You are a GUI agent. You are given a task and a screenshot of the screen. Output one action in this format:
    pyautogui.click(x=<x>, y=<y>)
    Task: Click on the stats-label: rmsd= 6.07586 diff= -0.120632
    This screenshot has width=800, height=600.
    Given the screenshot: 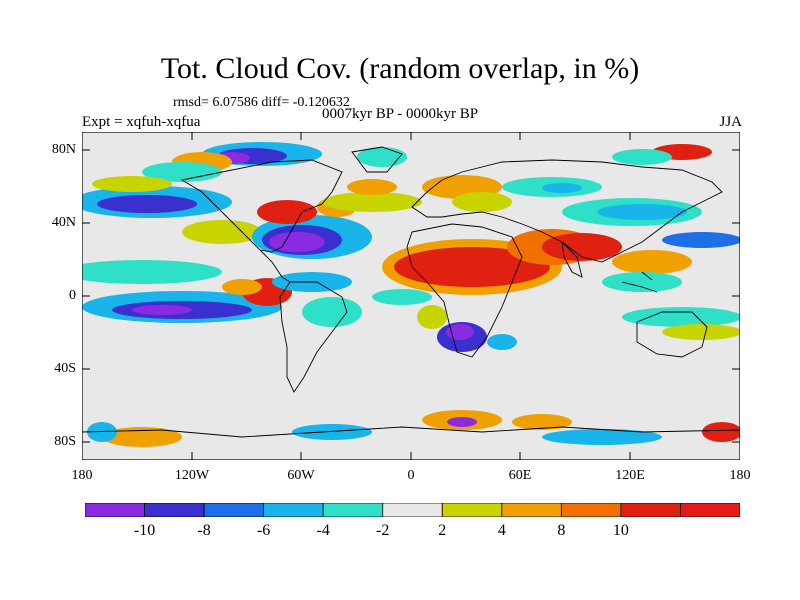 What is the action you would take?
    pyautogui.click(x=261, y=102)
    